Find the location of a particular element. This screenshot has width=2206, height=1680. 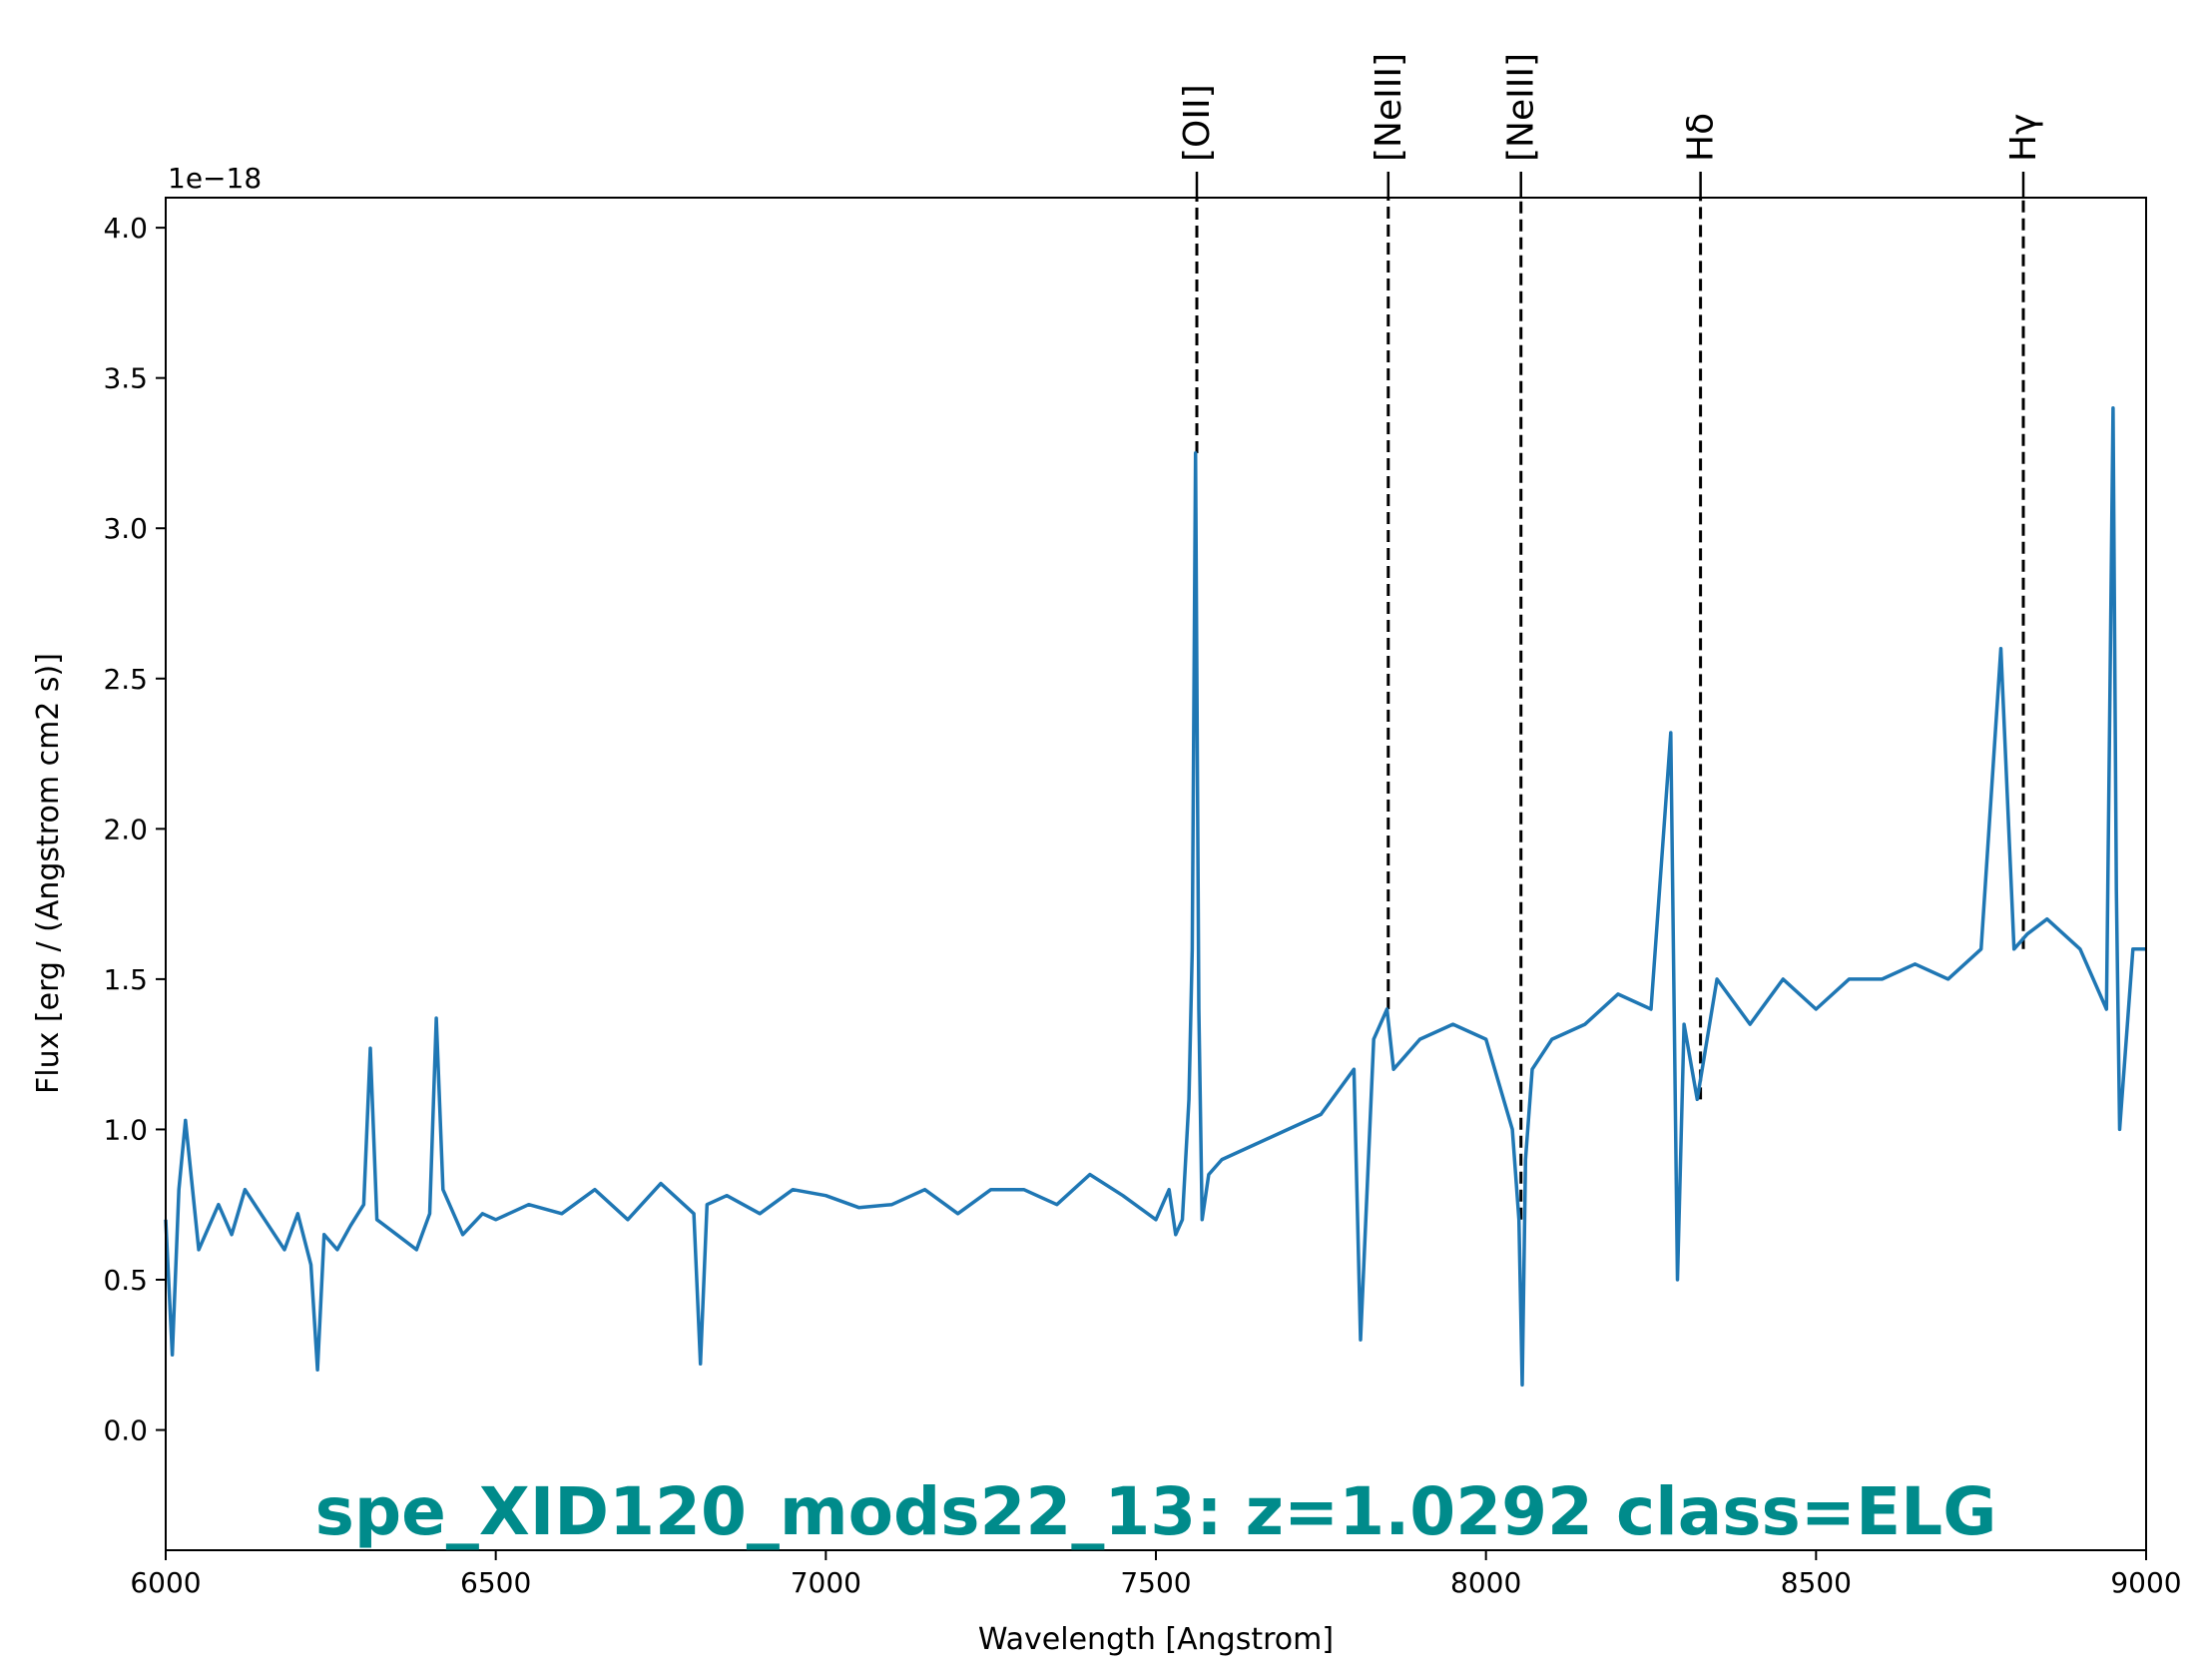

reference-line-label: Hγ is located at coordinates (2024, 138).